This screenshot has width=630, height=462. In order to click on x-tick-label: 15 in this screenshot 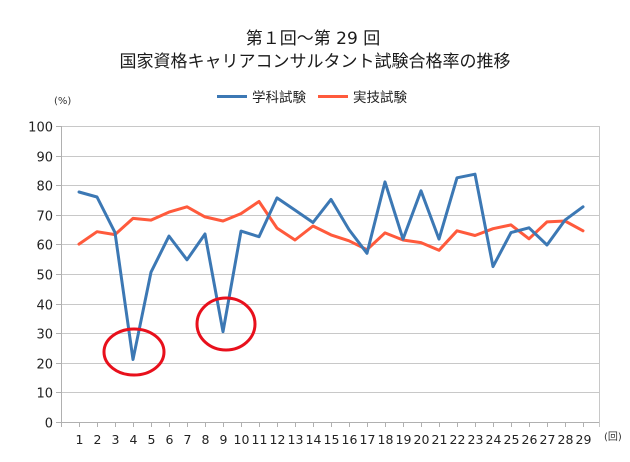, I will do `click(332, 439)`.